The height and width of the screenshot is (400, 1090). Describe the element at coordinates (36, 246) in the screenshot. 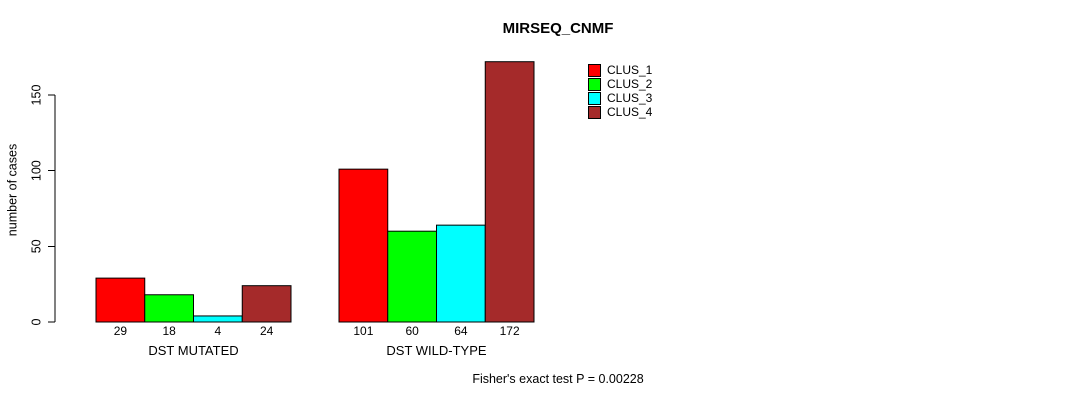

I see `y-tick-label: 50` at that location.